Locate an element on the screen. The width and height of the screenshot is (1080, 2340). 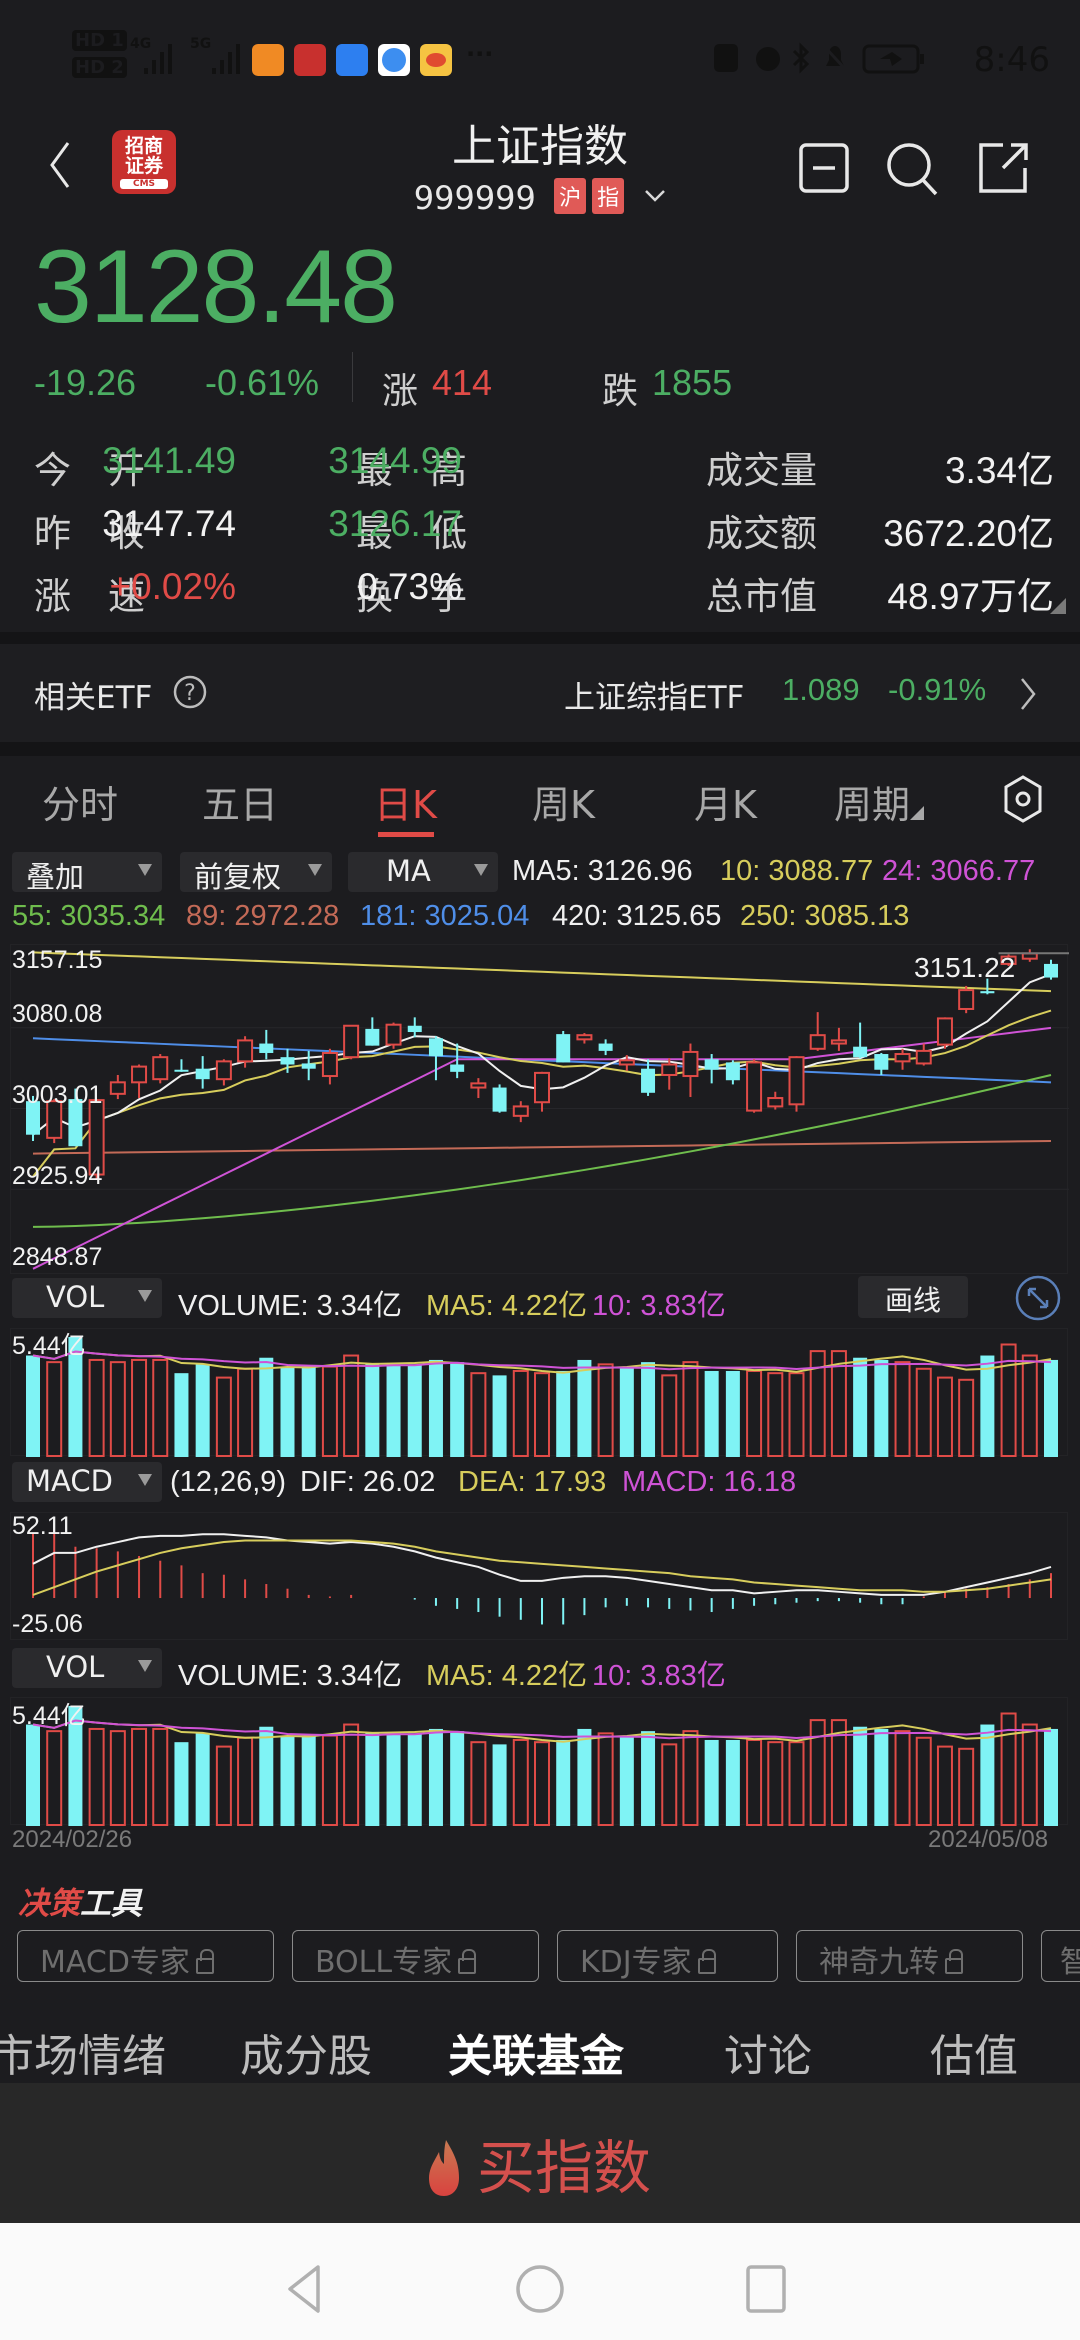
stat-value: 3.34亿 is located at coordinates (999, 470).